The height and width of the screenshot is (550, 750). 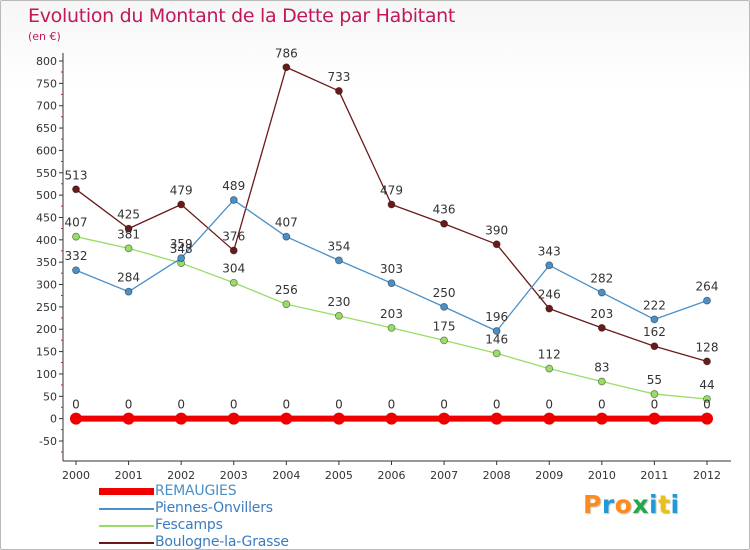 What do you see at coordinates (496, 339) in the screenshot?
I see `data-label: 146` at bounding box center [496, 339].